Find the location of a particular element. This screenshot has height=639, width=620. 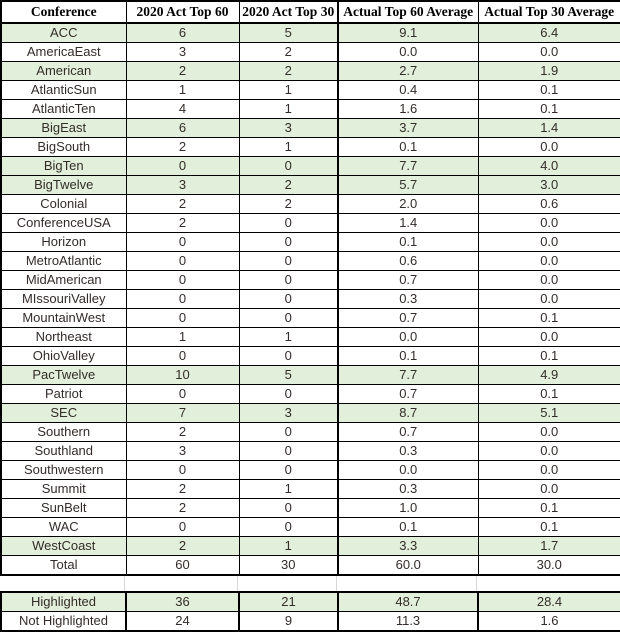

spacer-cell is located at coordinates (62, 583).